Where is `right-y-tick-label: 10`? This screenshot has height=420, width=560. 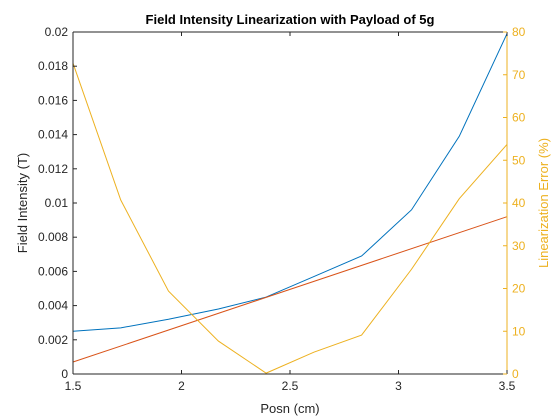
right-y-tick-label: 10 is located at coordinates (519, 331).